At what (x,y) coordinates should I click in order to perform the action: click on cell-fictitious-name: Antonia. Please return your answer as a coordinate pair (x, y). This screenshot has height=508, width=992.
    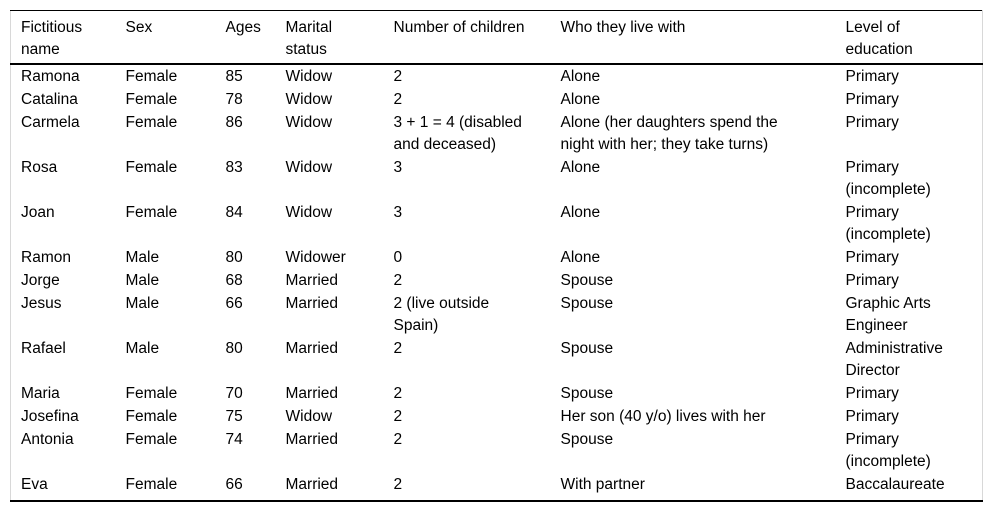
    Looking at the image, I should click on (47, 439).